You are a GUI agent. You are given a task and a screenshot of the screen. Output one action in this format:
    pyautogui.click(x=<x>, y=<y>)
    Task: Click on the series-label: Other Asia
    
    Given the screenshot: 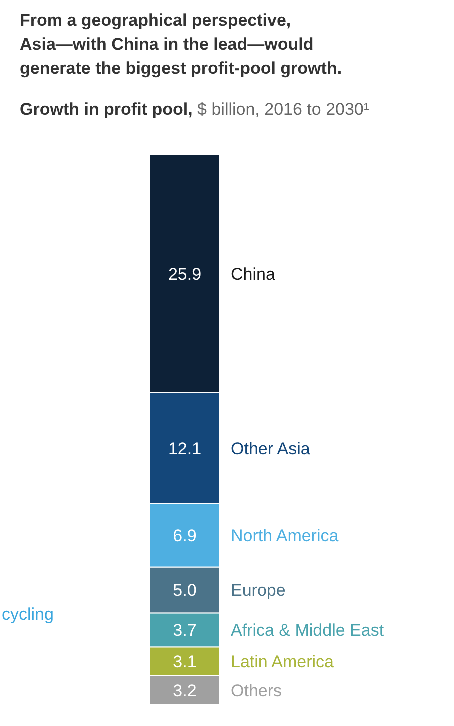 What is the action you would take?
    pyautogui.click(x=271, y=448)
    